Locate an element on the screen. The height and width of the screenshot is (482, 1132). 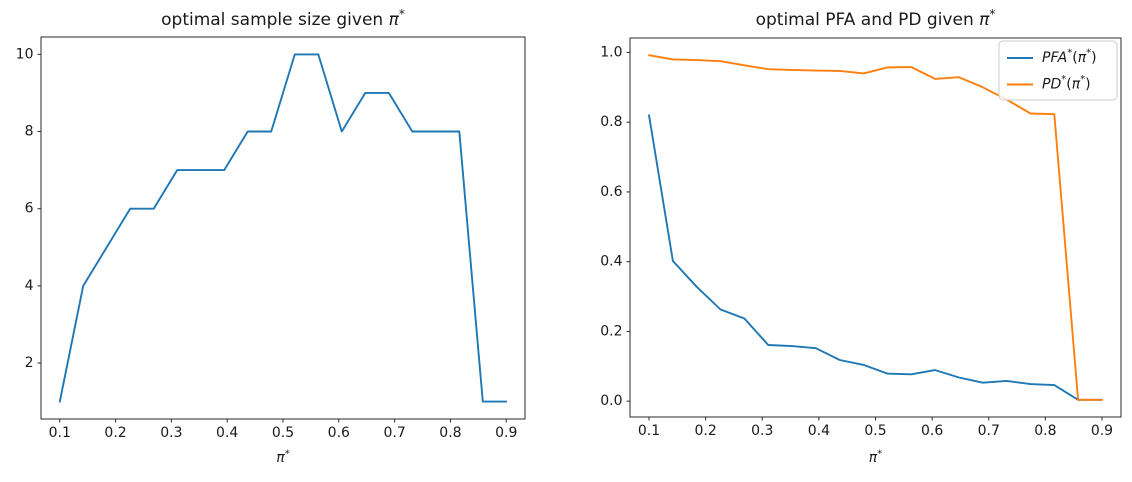
right-chart-x-axis-label: π* is located at coordinates (875, 457).